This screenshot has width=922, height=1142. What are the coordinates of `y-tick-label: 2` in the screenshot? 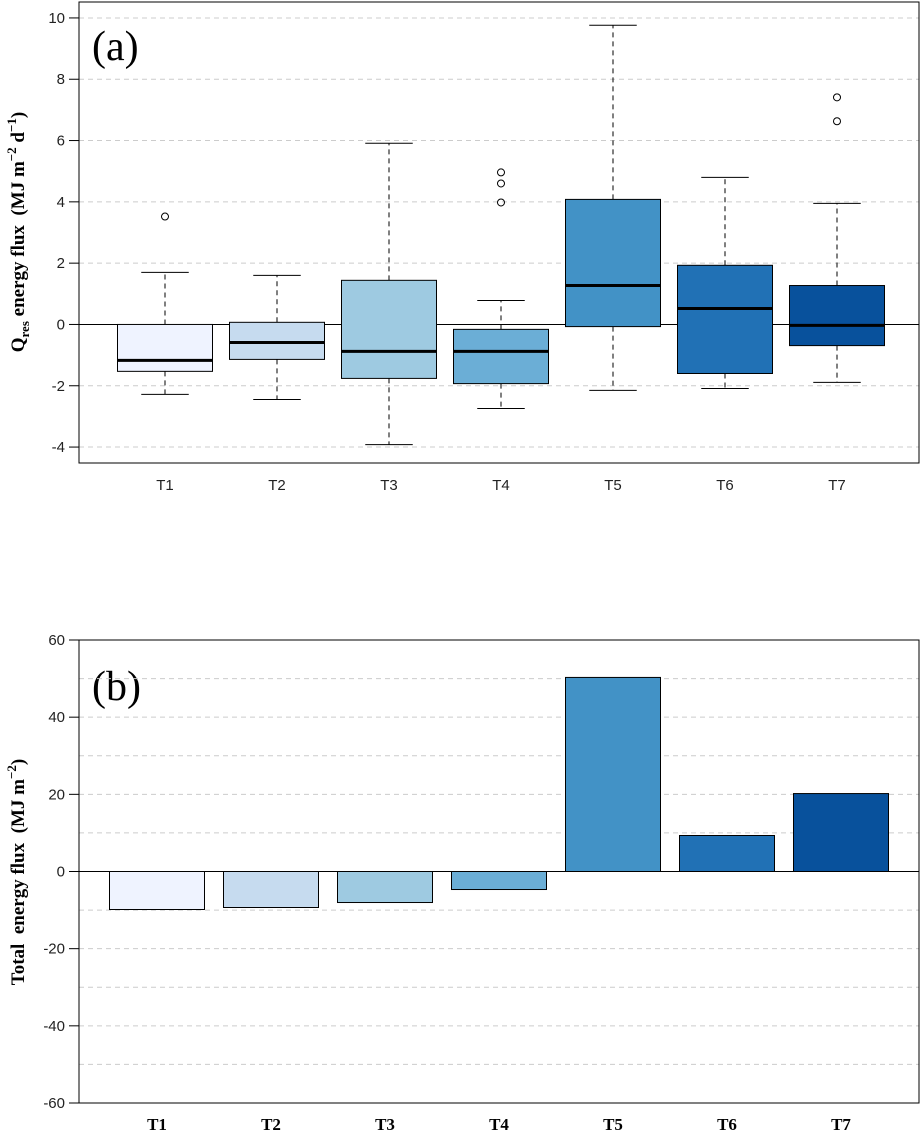 It's located at (61, 263).